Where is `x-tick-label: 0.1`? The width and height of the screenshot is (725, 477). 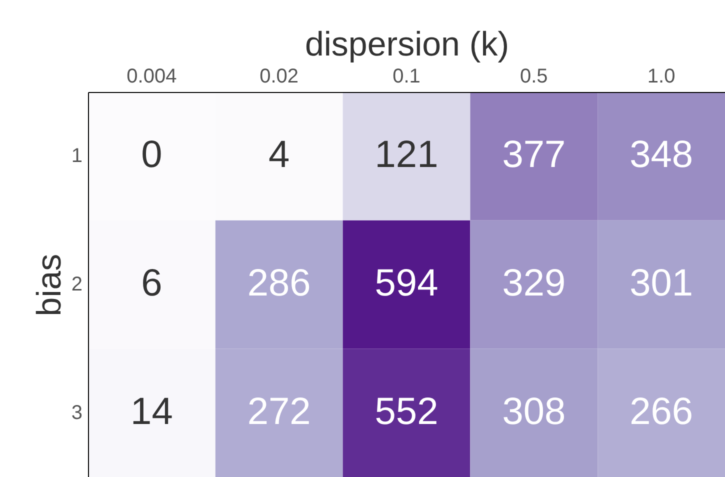 x-tick-label: 0.1 is located at coordinates (406, 77).